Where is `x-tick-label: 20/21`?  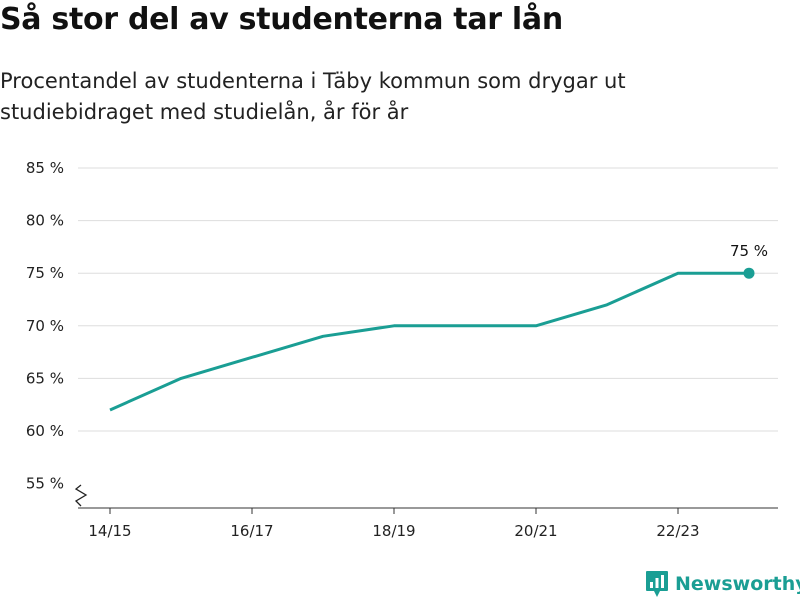 x-tick-label: 20/21 is located at coordinates (535, 531).